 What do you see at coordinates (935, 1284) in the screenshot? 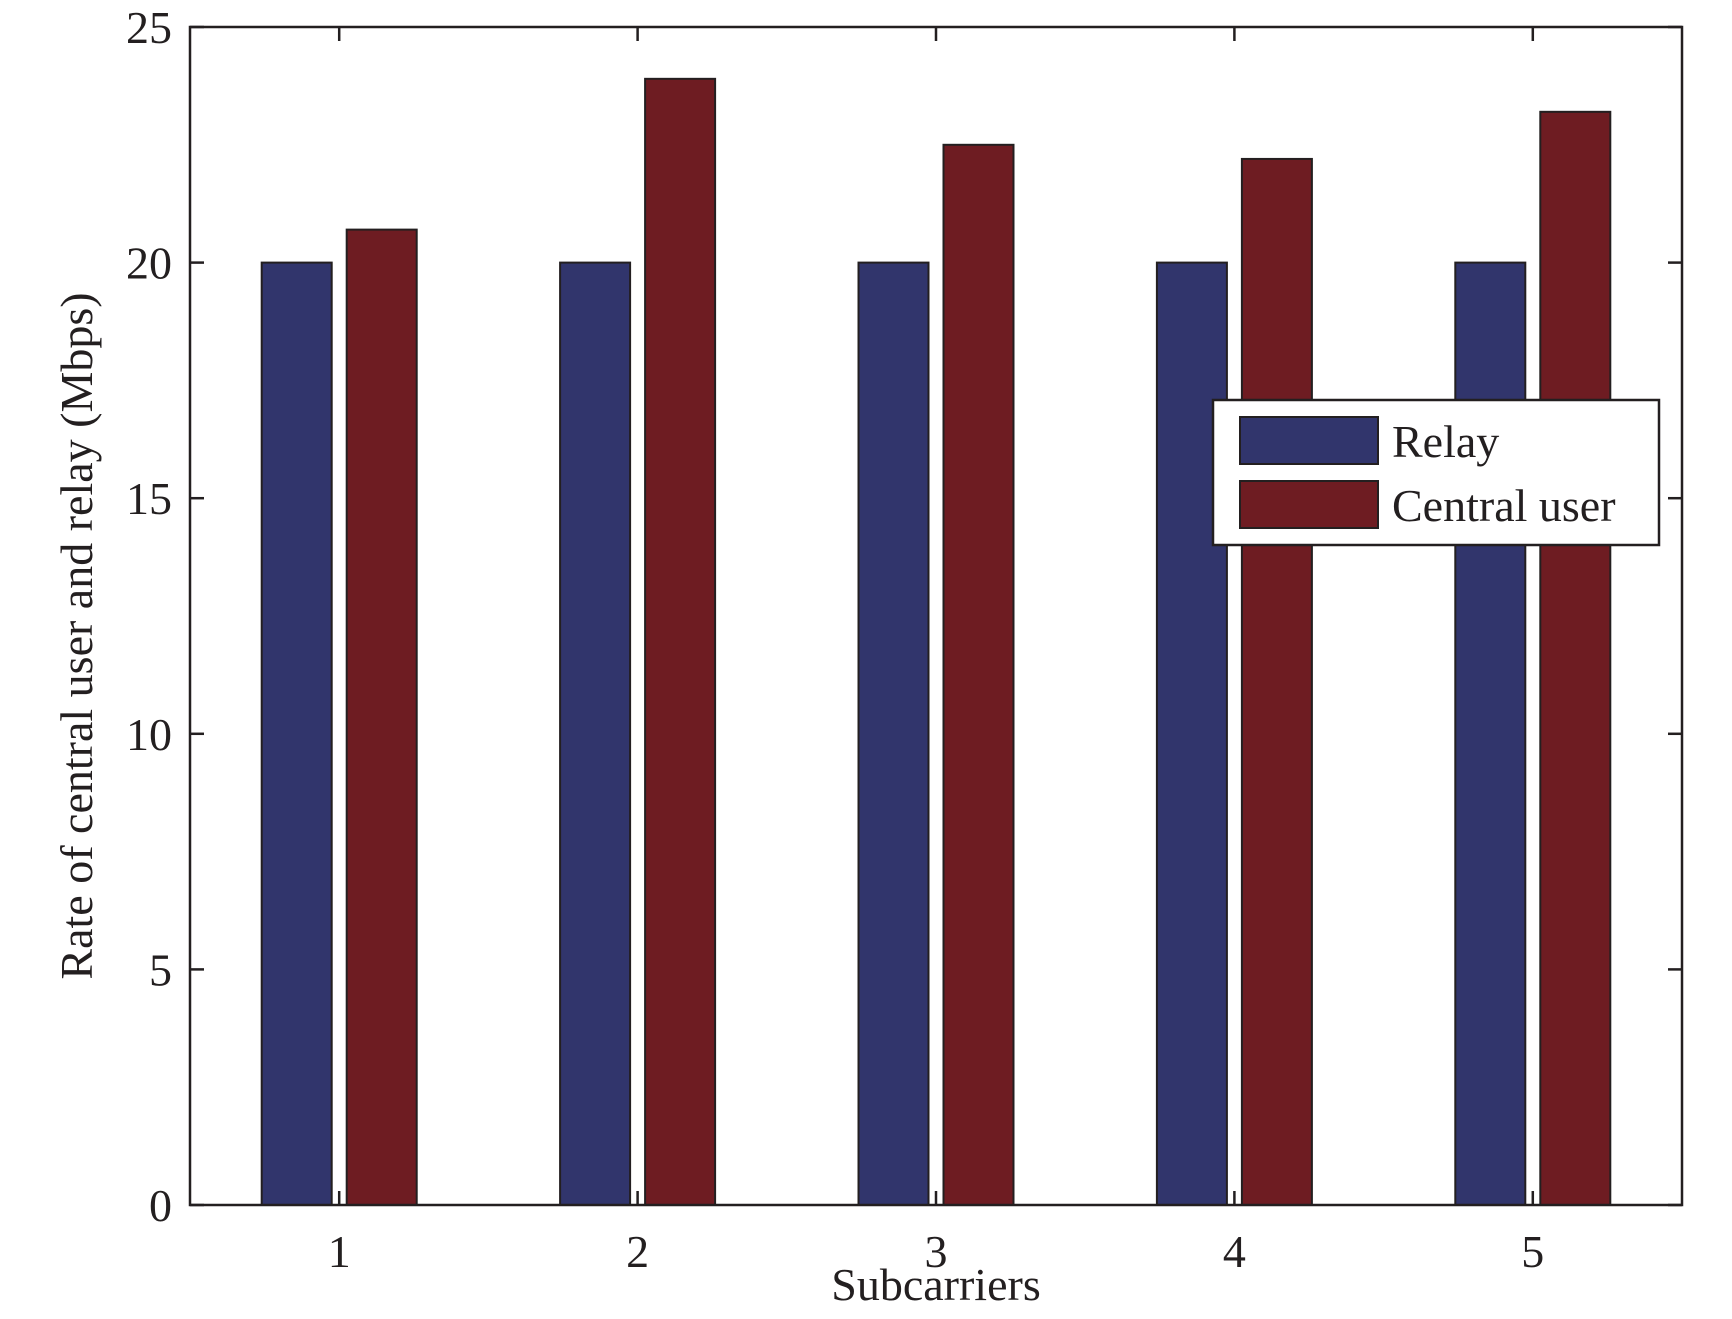
I see `x-axis-title: Subcarriers` at bounding box center [935, 1284].